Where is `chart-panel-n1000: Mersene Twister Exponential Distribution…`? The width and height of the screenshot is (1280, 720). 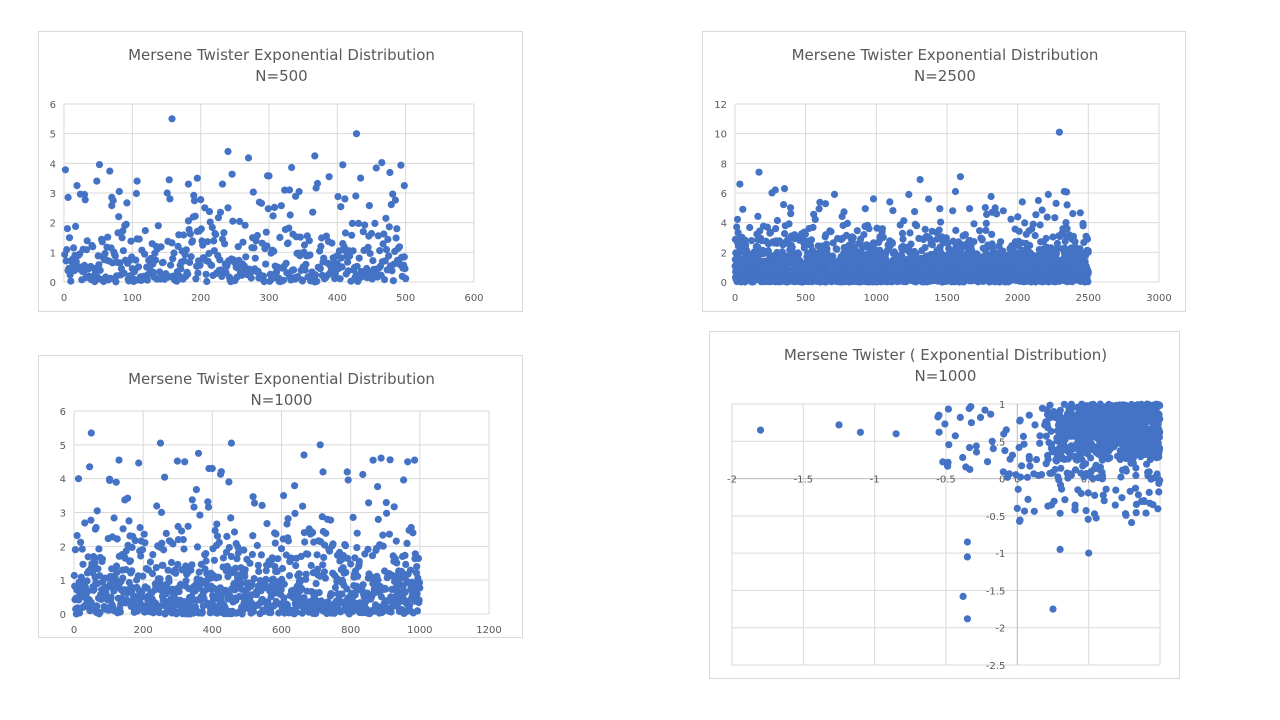
chart-panel-n1000: Mersene Twister Exponential Distribution… is located at coordinates (280, 496).